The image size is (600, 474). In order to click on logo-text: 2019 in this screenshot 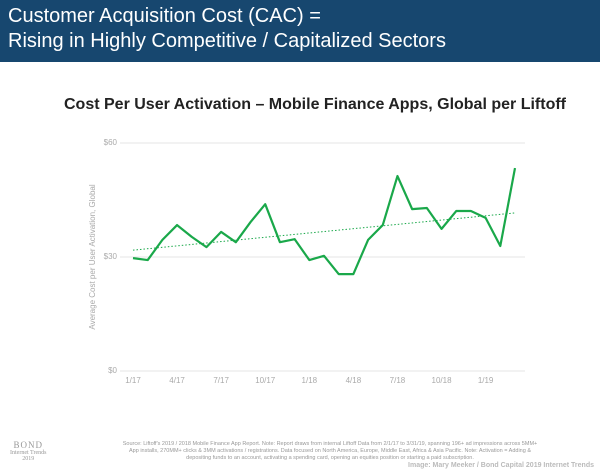, I will do `click(28, 459)`.